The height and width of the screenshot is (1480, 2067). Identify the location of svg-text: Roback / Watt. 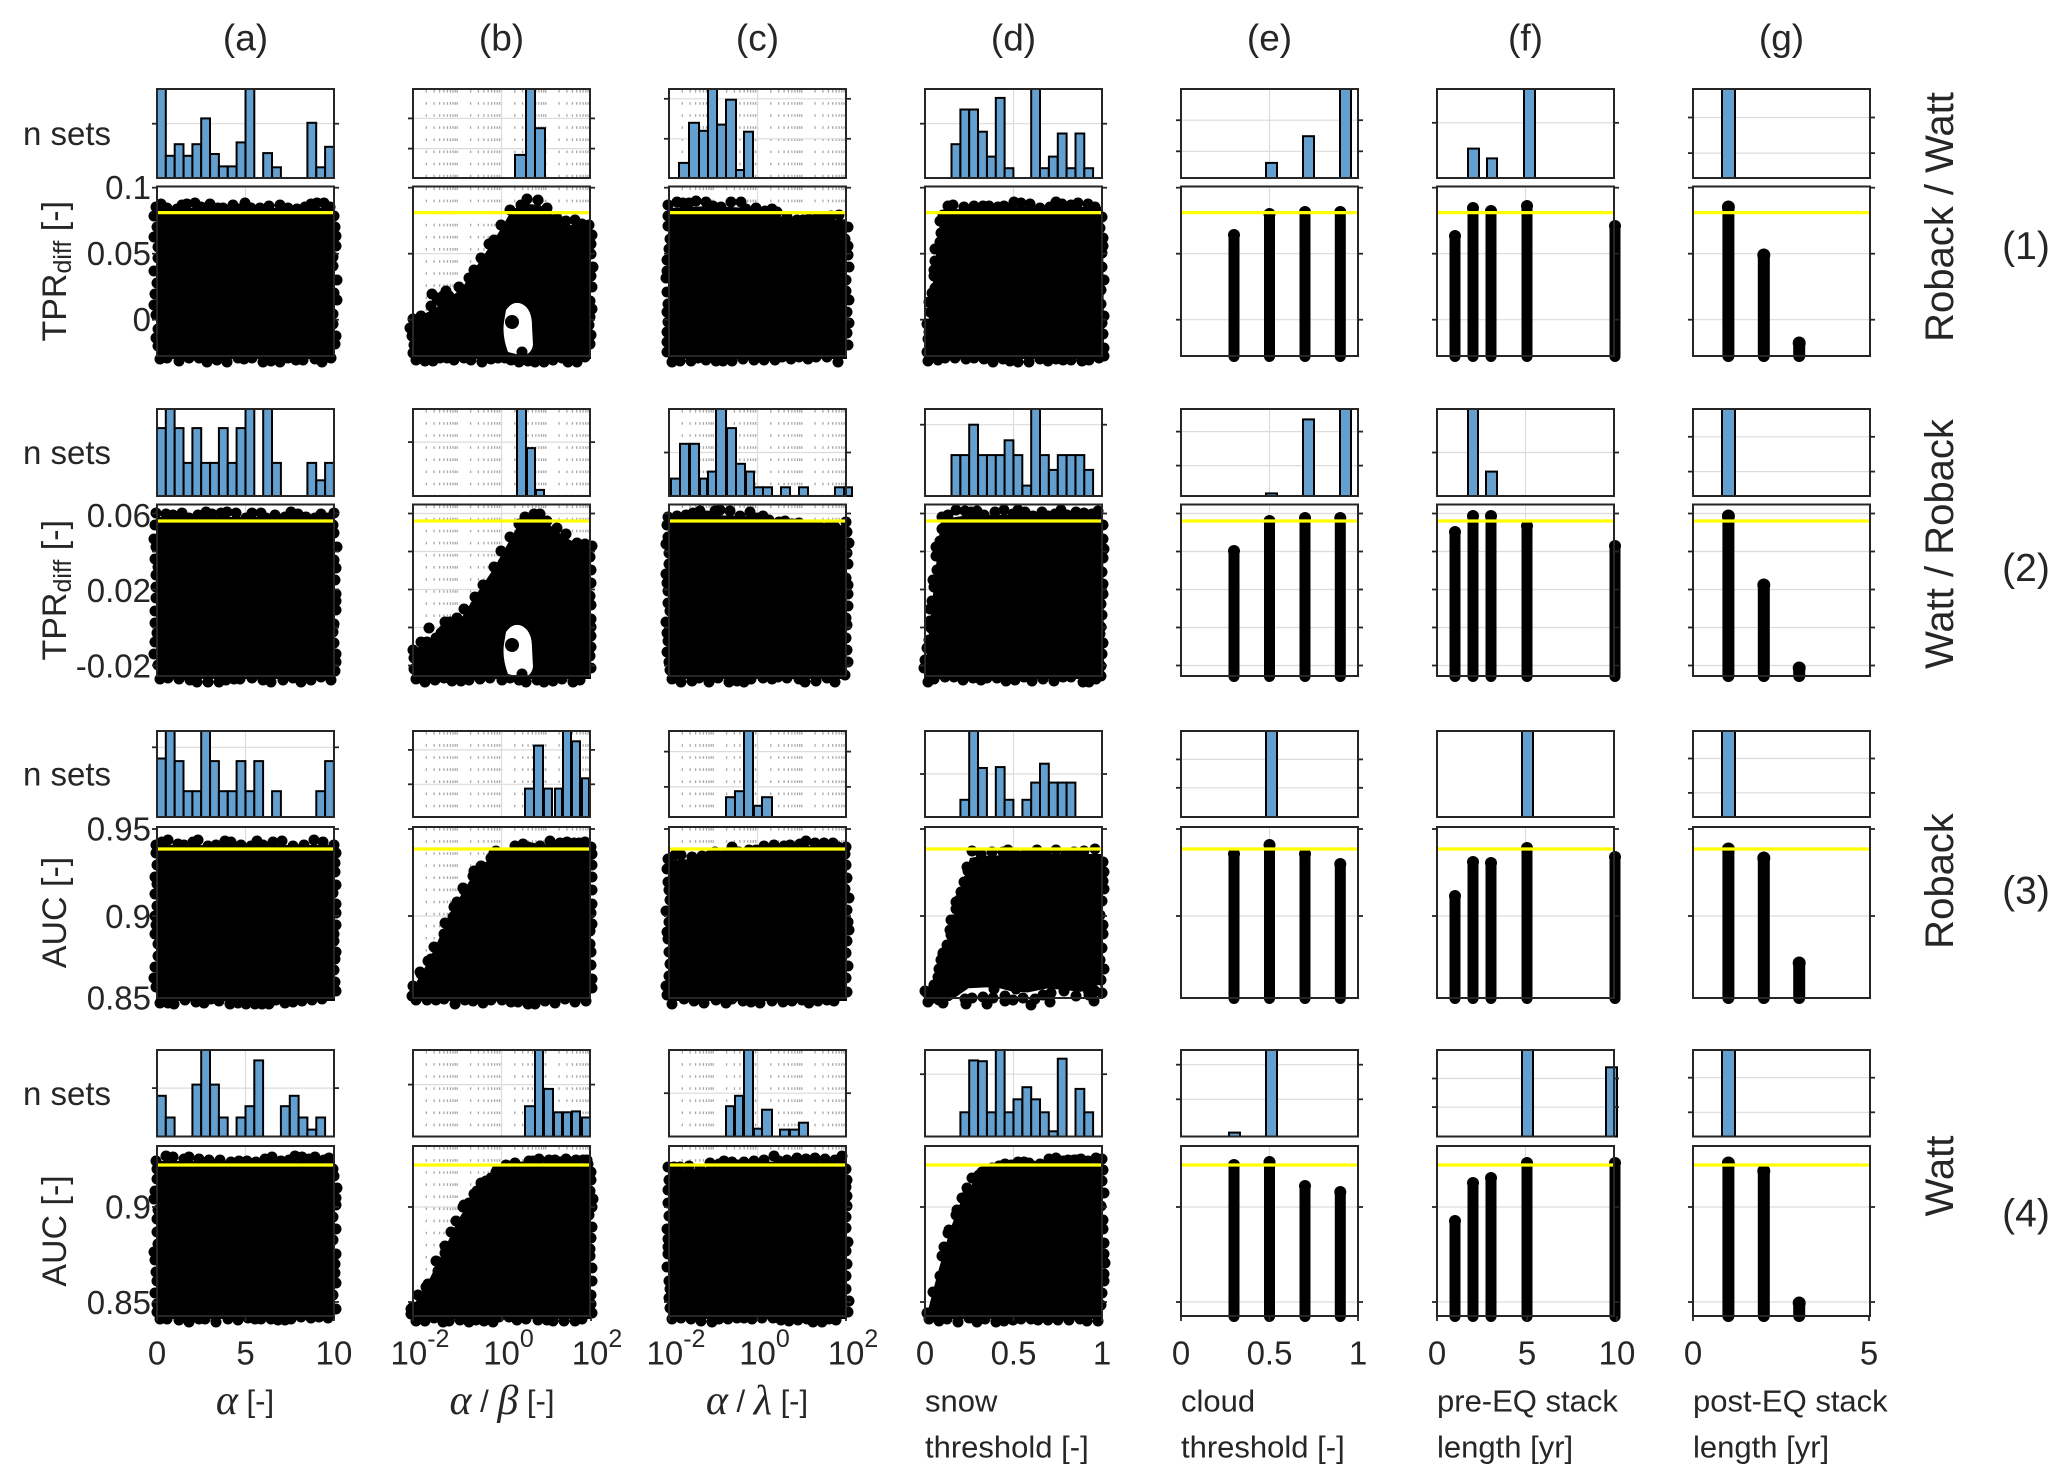
(1940, 217).